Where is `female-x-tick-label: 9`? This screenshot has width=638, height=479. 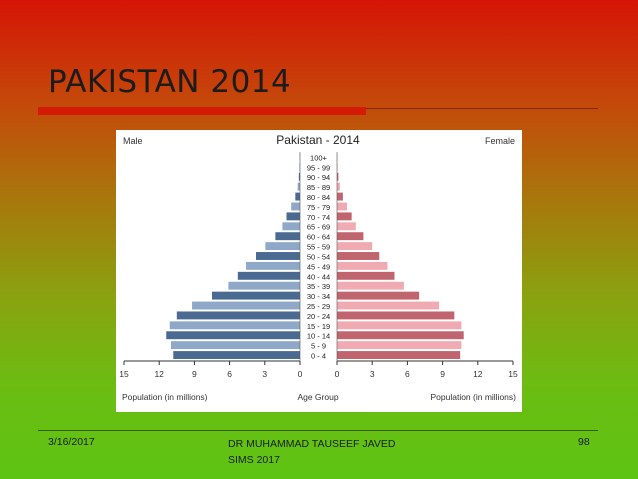 female-x-tick-label: 9 is located at coordinates (442, 374).